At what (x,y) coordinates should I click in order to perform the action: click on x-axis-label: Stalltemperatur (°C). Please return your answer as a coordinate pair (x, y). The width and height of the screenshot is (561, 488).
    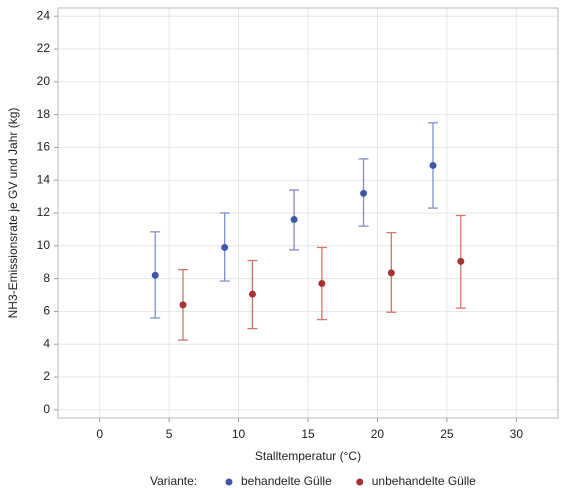
    Looking at the image, I should click on (308, 456).